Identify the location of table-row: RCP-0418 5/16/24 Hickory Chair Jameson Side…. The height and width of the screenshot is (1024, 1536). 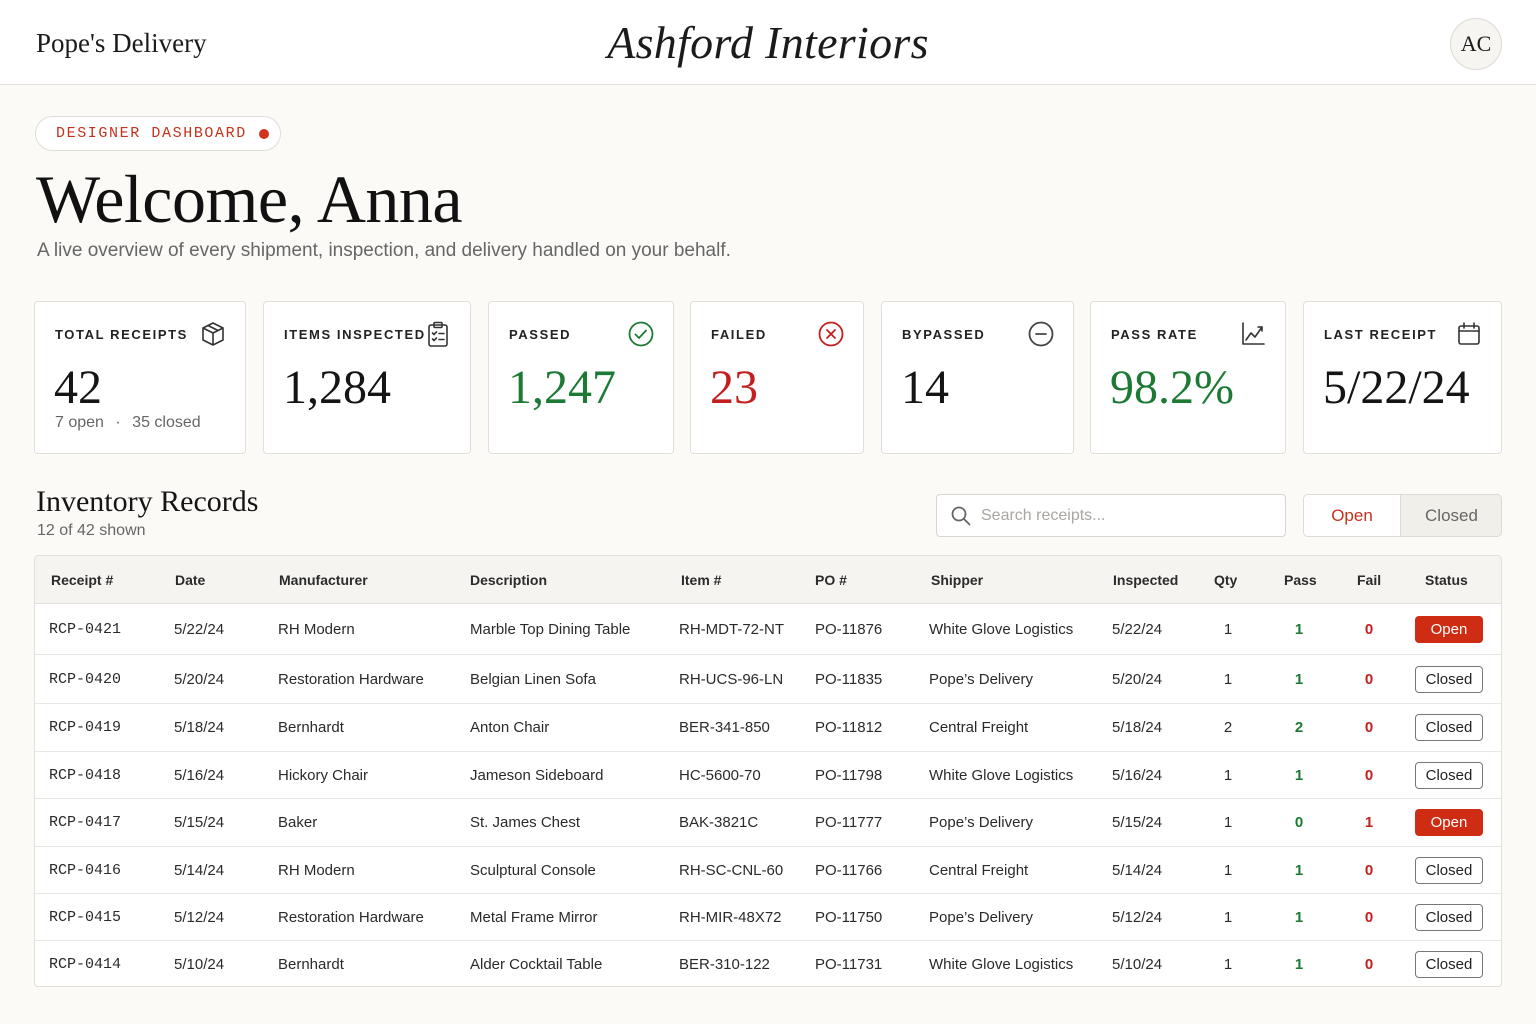
(768, 775).